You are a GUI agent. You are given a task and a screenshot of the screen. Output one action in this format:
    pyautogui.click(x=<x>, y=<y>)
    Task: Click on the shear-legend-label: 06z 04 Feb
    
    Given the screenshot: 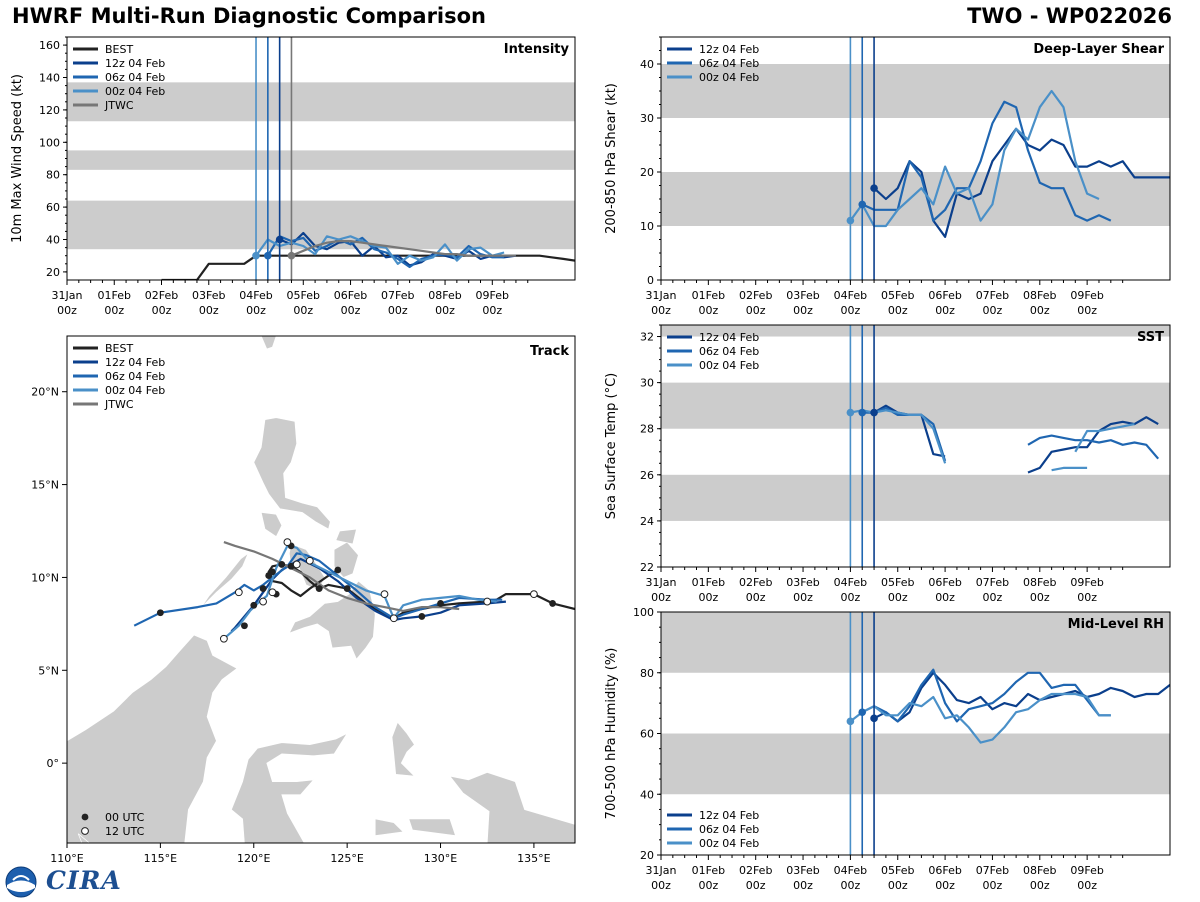 What is the action you would take?
    pyautogui.click(x=729, y=63)
    